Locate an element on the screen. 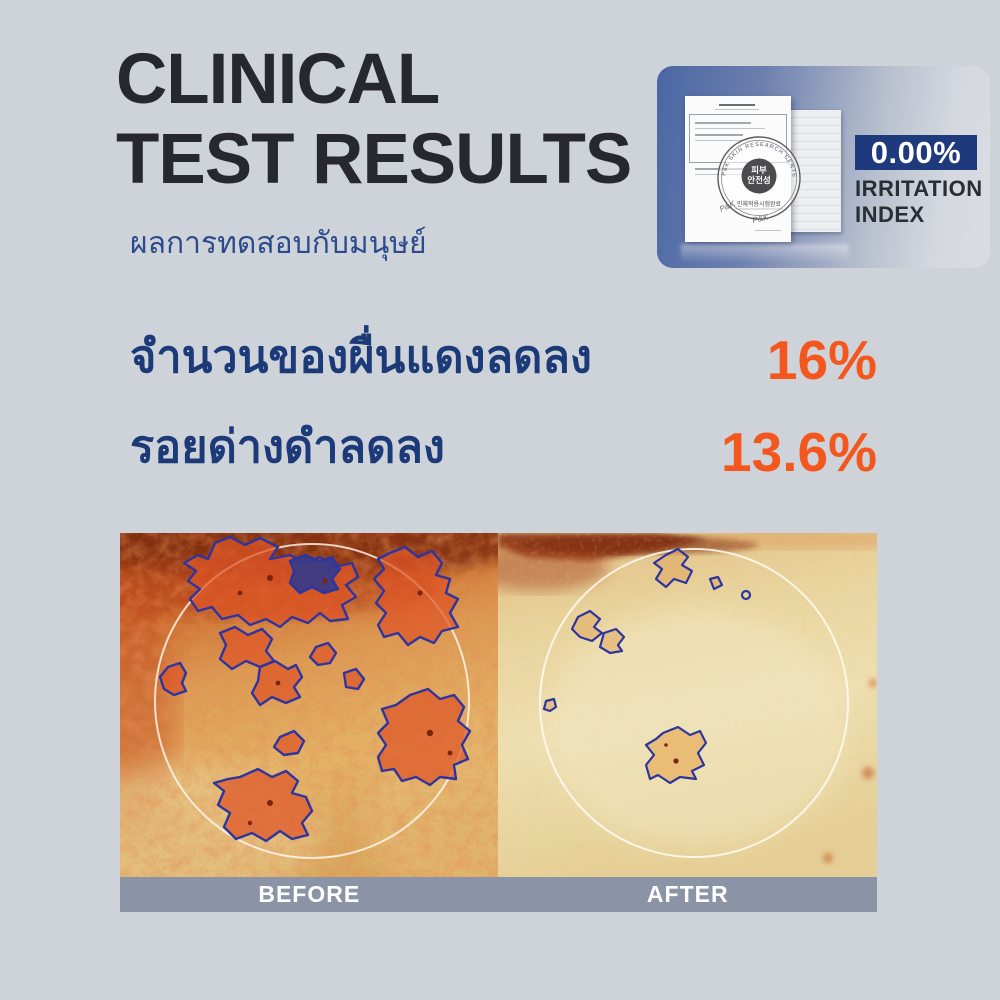 The height and width of the screenshot is (1000, 1000). stamp-ink-mark-2: P&K is located at coordinates (761, 219).